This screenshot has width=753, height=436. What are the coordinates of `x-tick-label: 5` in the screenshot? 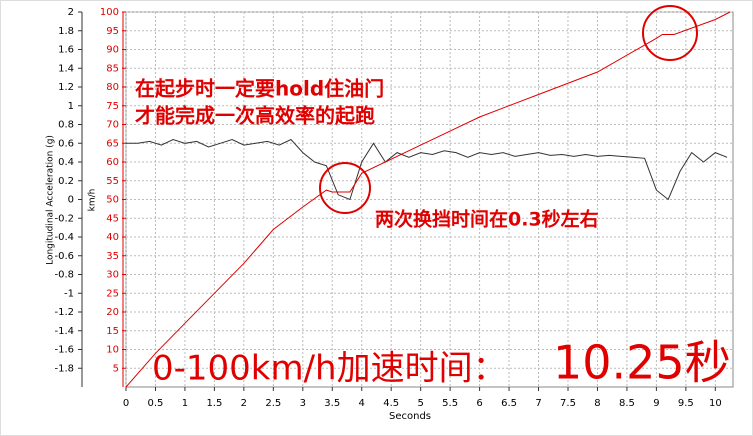 It's located at (420, 403).